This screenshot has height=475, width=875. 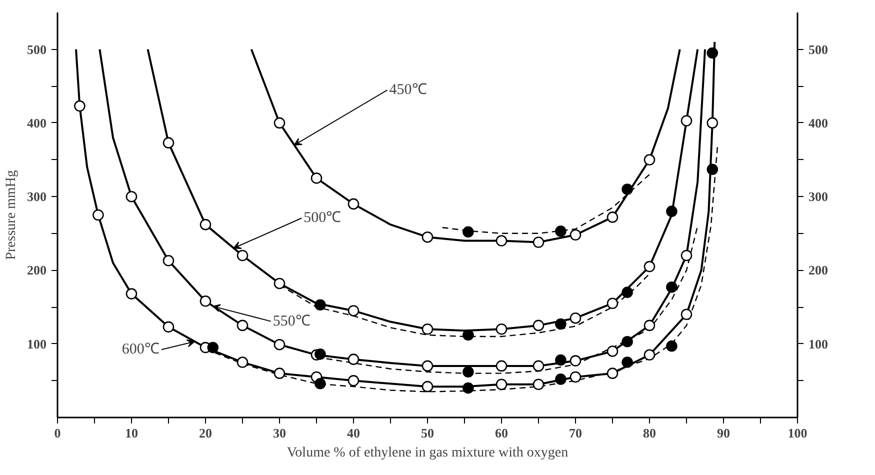 I want to click on annotation: 600℃, so click(x=141, y=350).